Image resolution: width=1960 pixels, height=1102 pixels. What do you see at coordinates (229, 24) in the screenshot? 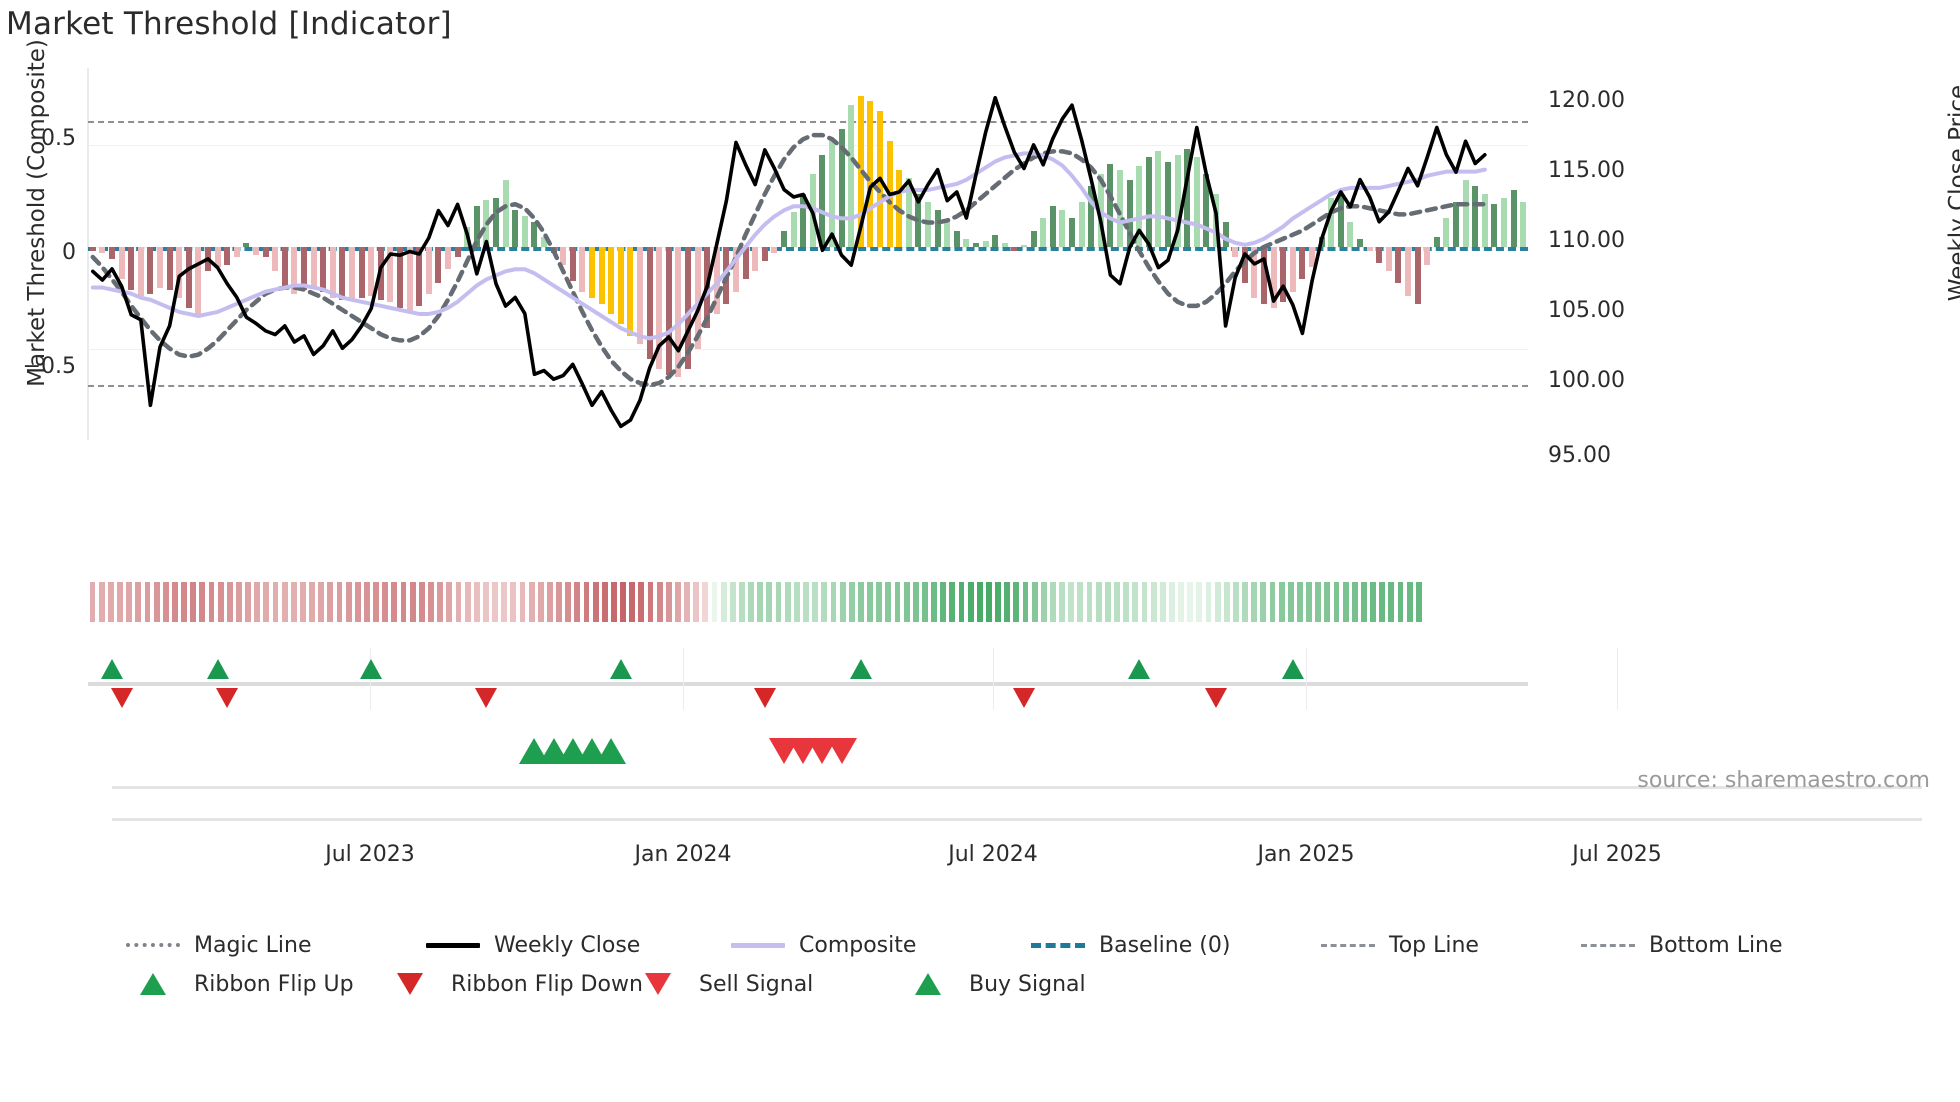
I see `page-title: Market Threshold [Indicator]` at bounding box center [229, 24].